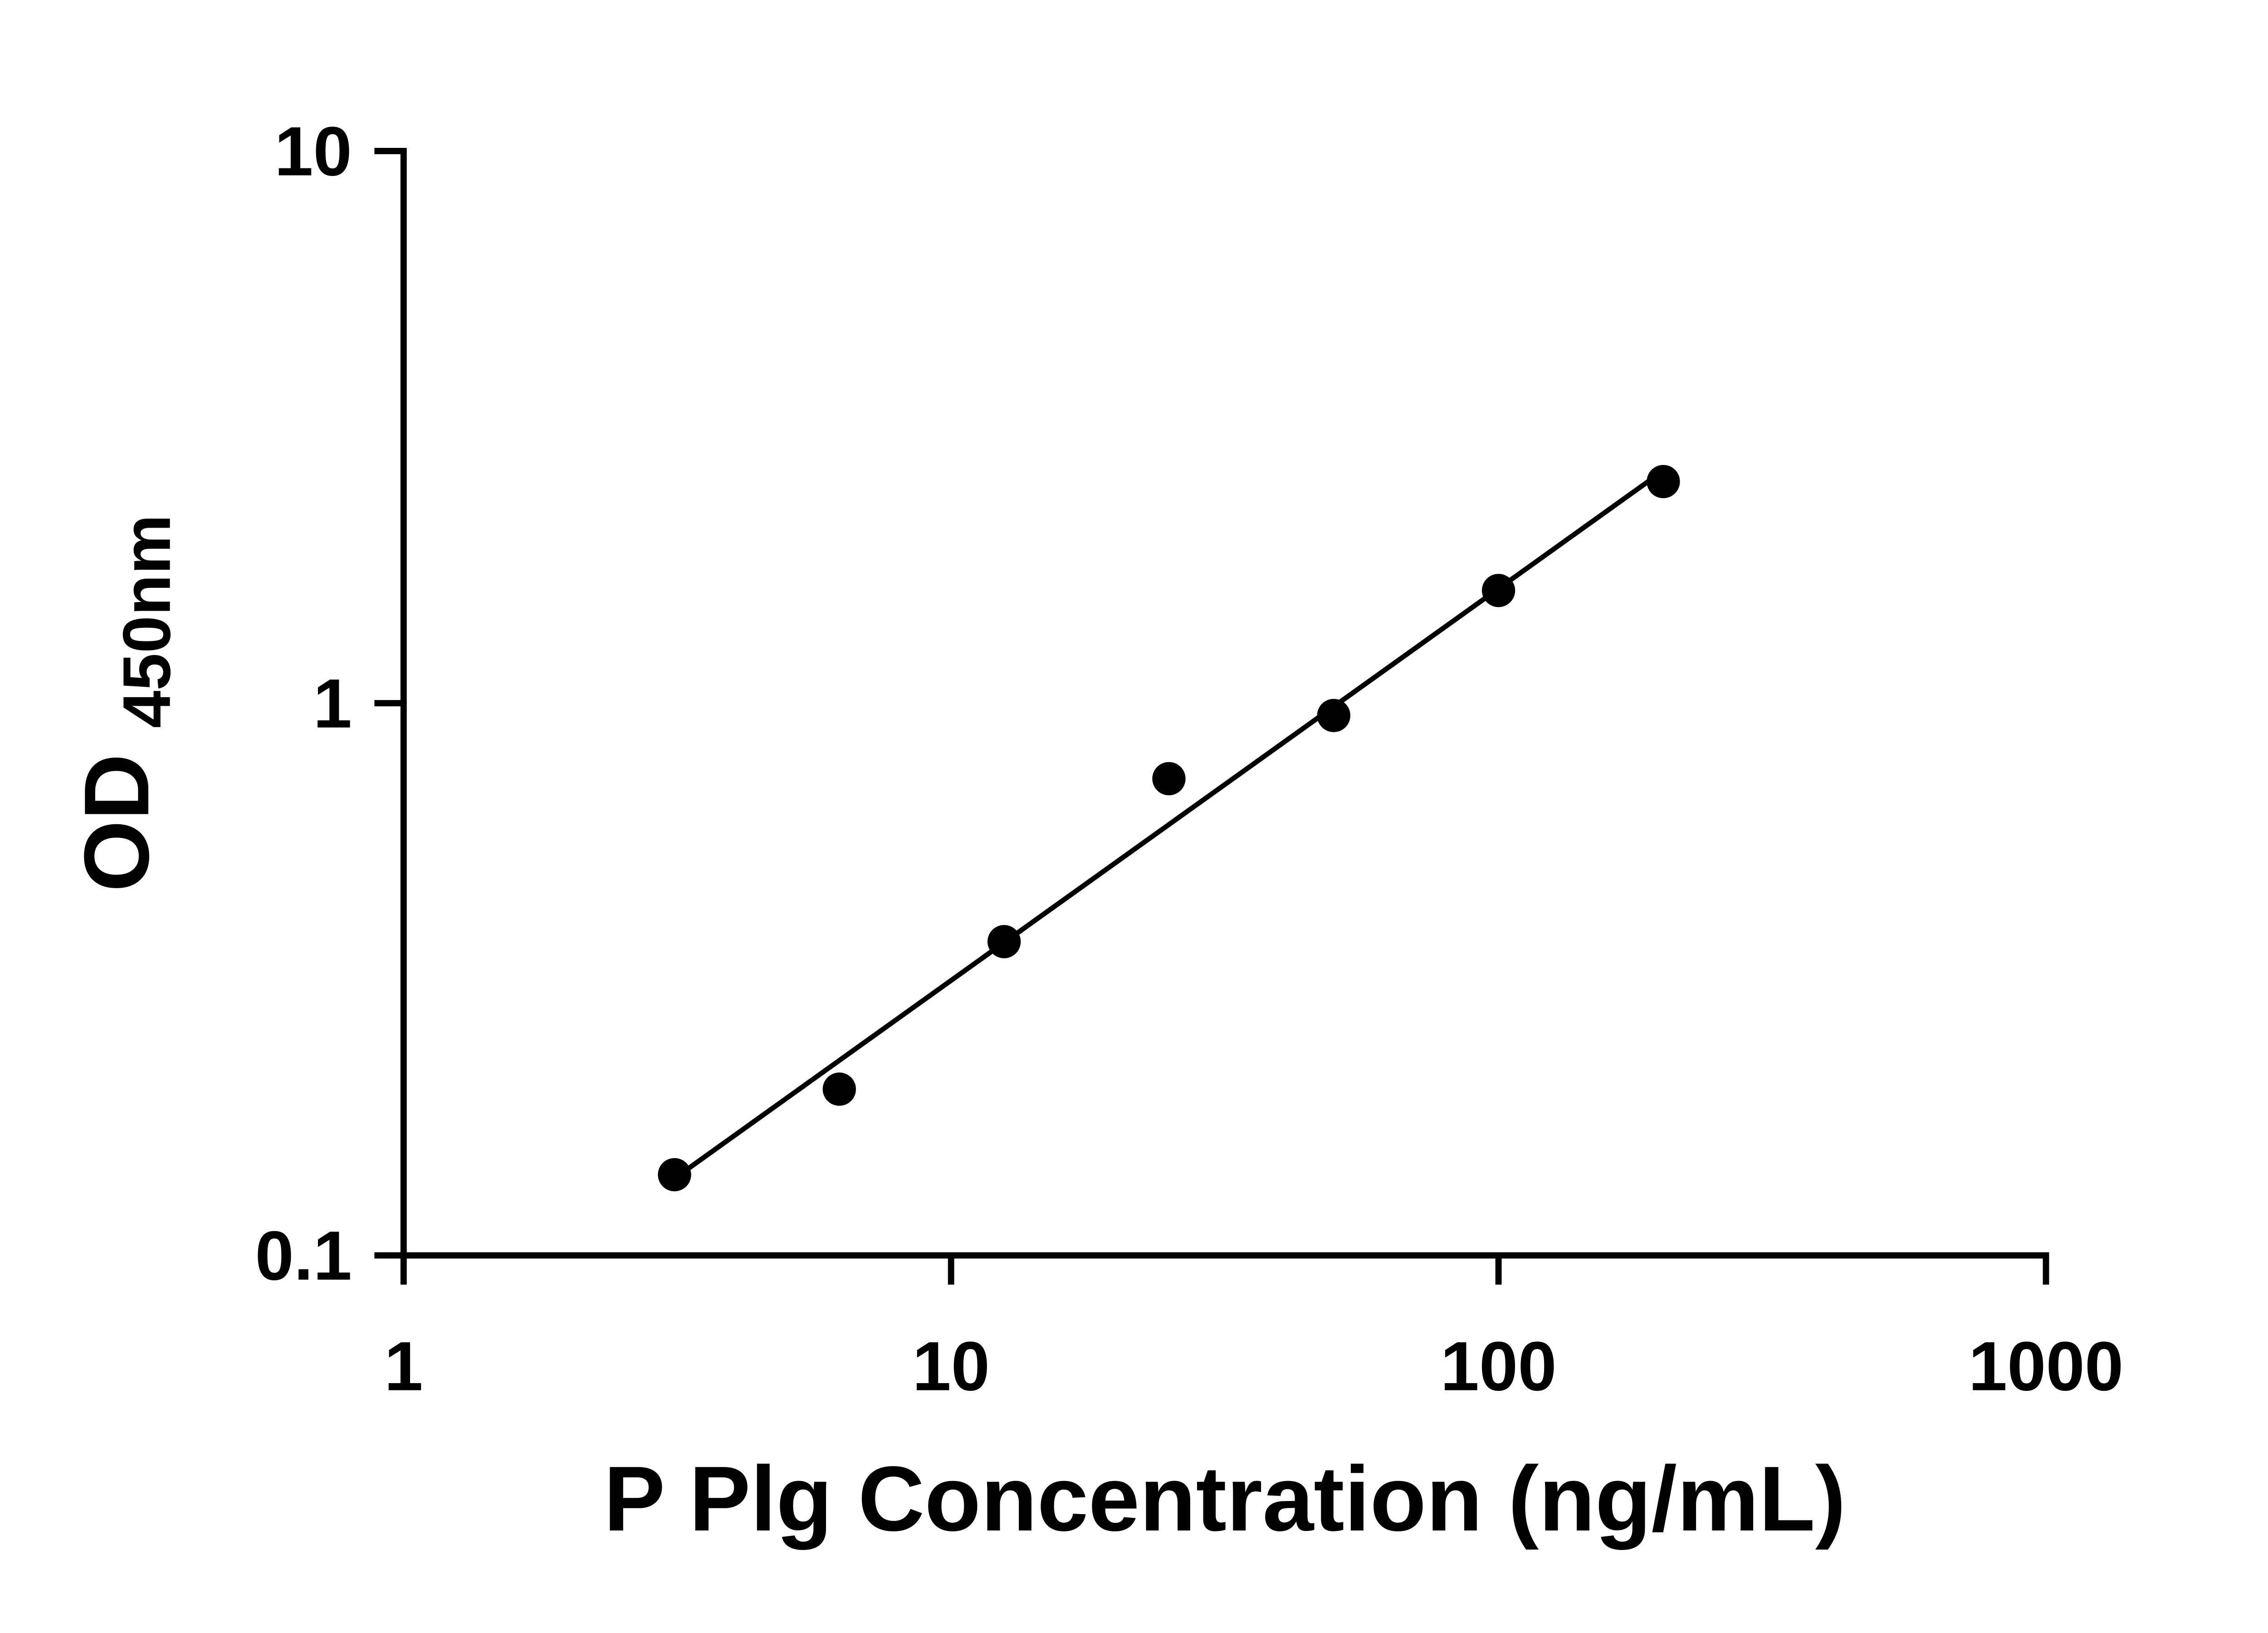  Describe the element at coordinates (951, 1366) in the screenshot. I see `x-tick-label: 10` at that location.